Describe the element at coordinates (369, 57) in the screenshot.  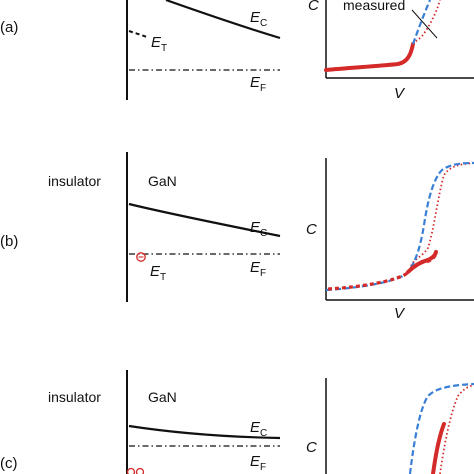
I see `measured-curve-a` at that location.